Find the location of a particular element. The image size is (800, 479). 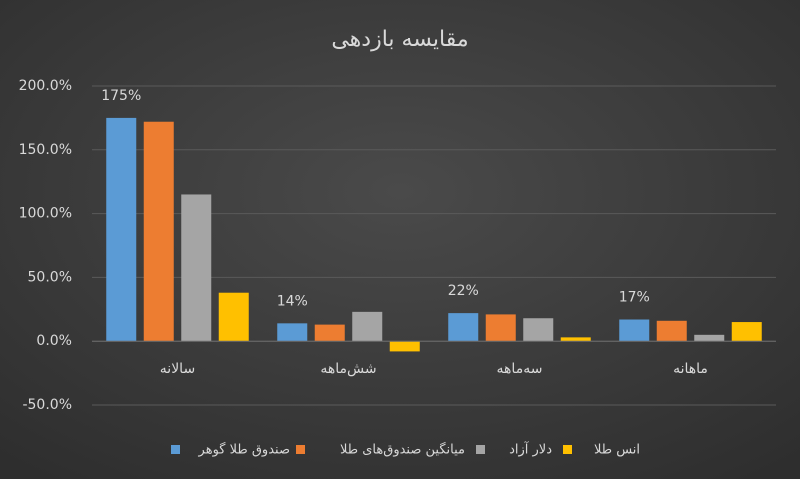

x-tick-label: سه‌ماهه is located at coordinates (520, 369).